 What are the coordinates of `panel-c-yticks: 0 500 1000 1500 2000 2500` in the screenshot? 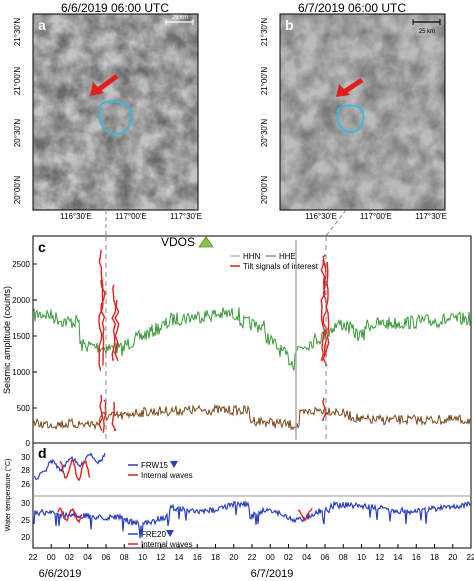 It's located at (21, 354).